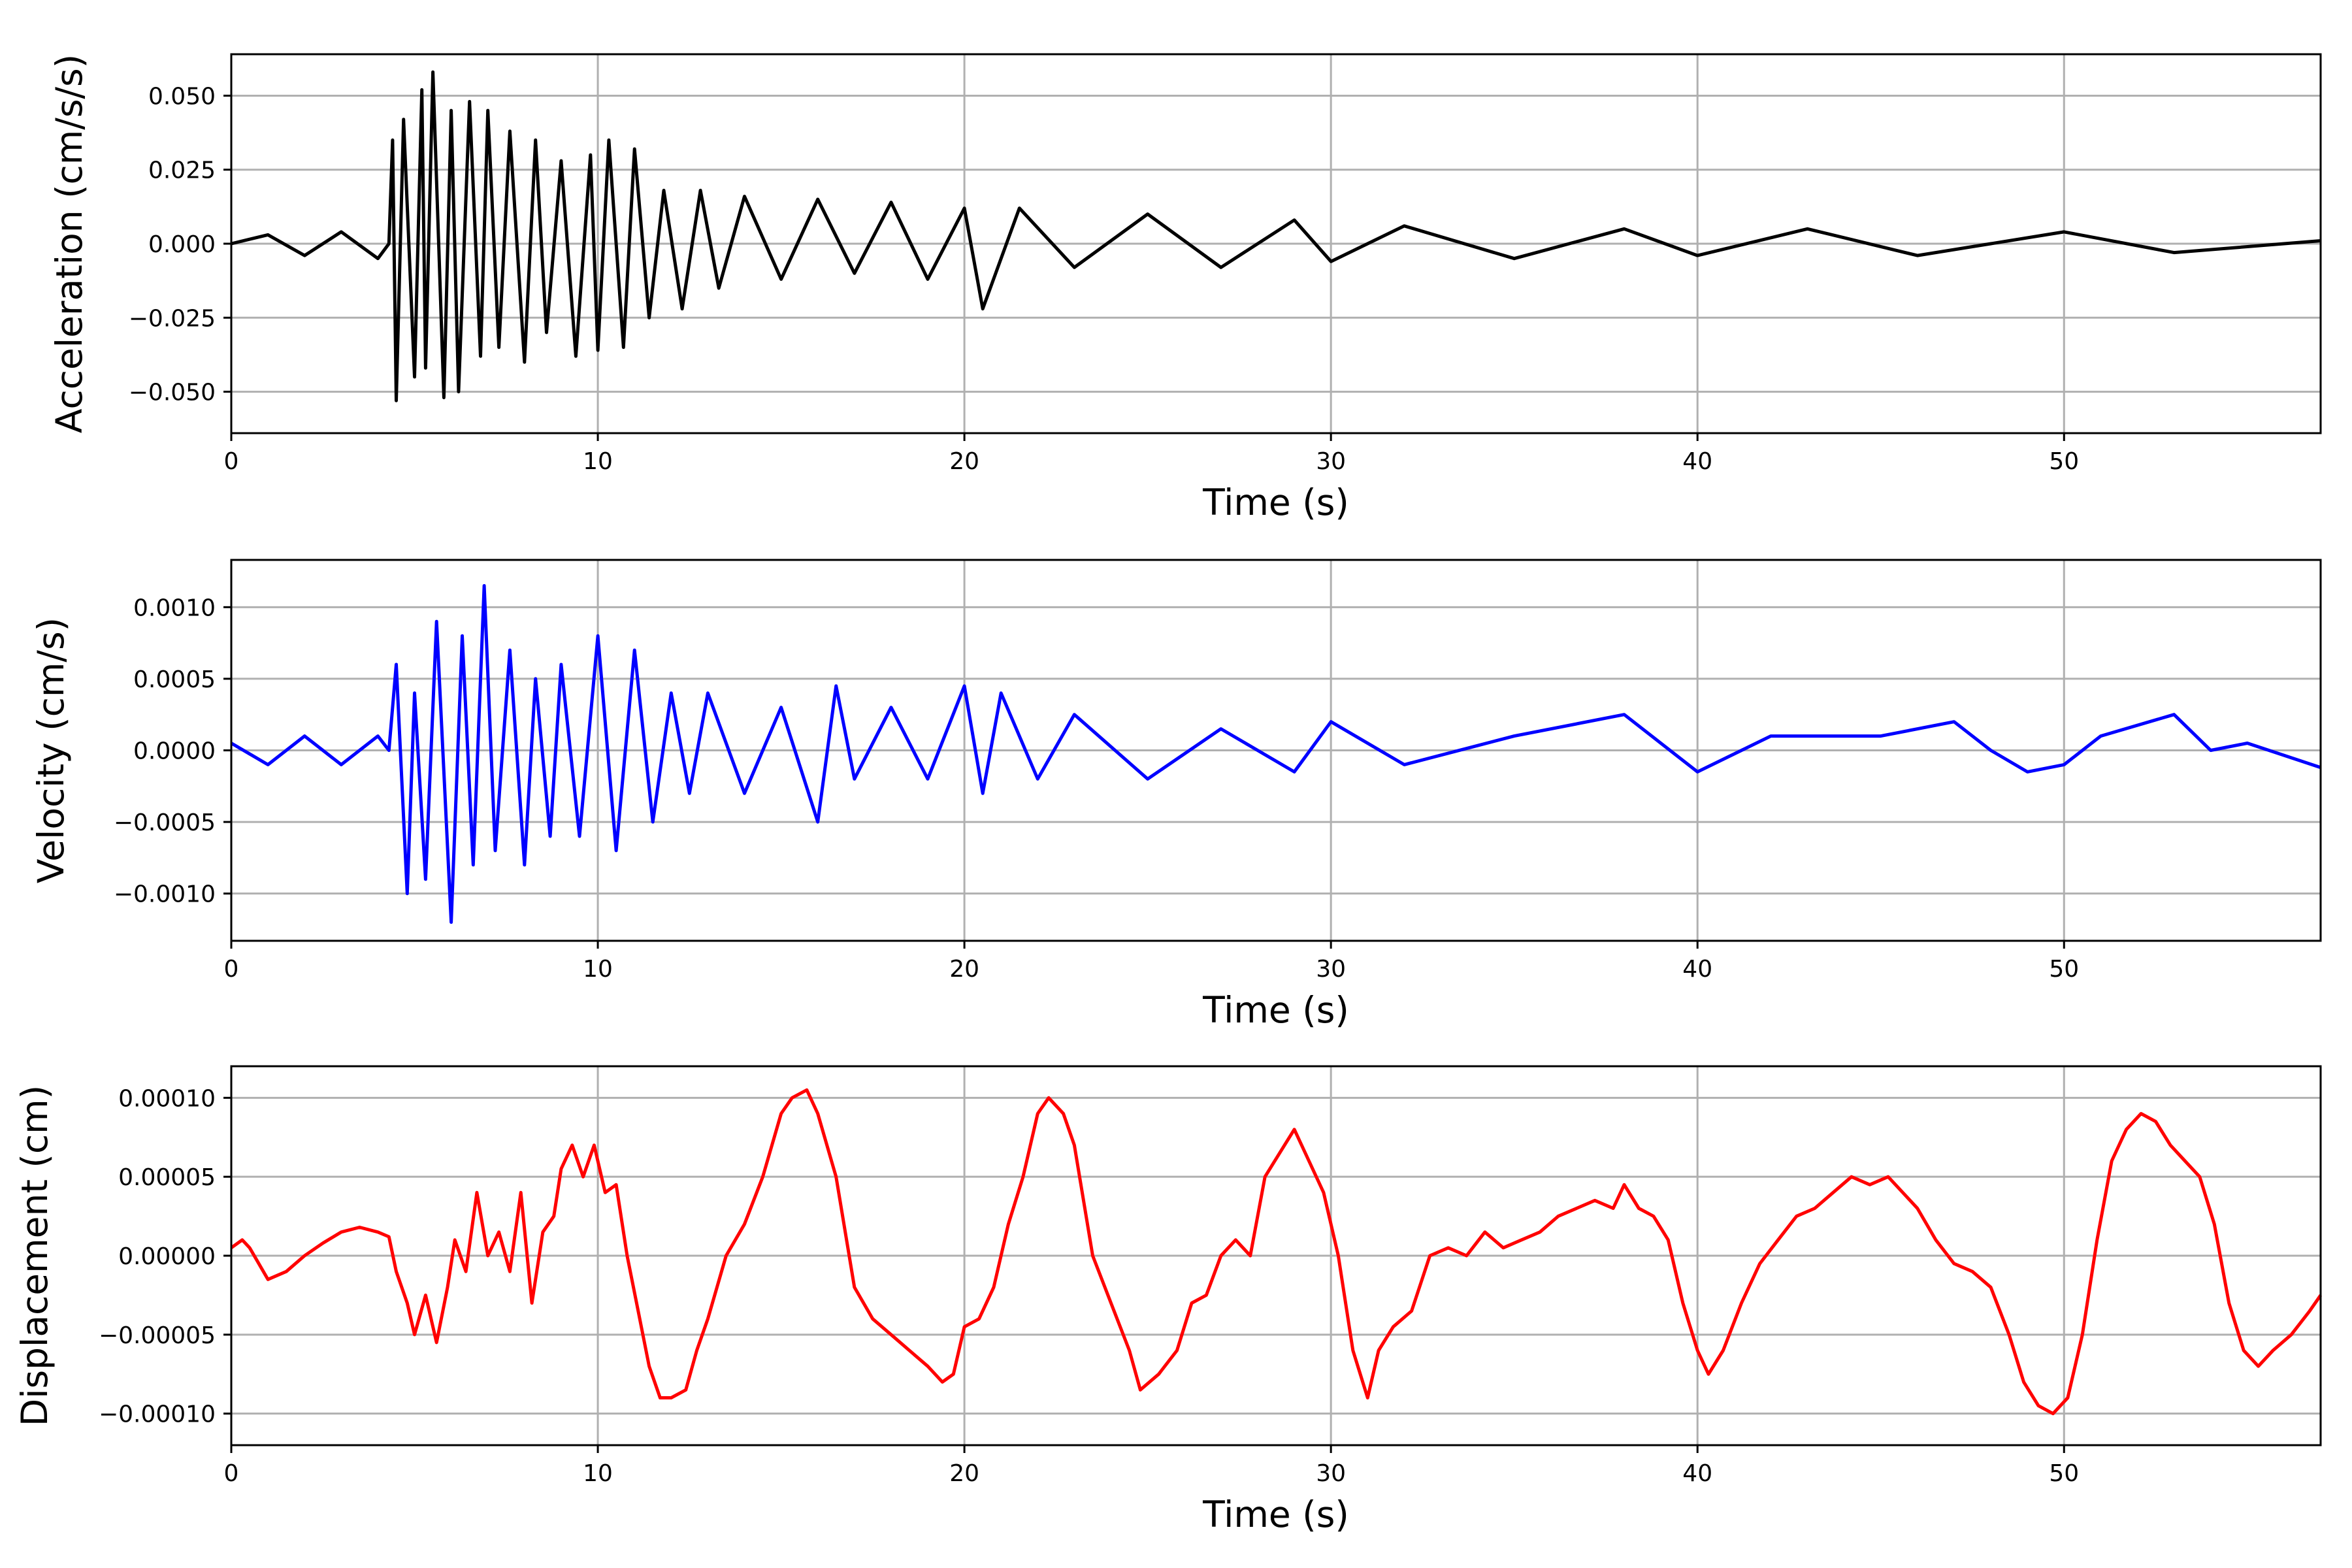 The width and height of the screenshot is (2352, 1568). Describe the element at coordinates (174, 679) in the screenshot. I see `y-tick-label: 0.0005` at that location.